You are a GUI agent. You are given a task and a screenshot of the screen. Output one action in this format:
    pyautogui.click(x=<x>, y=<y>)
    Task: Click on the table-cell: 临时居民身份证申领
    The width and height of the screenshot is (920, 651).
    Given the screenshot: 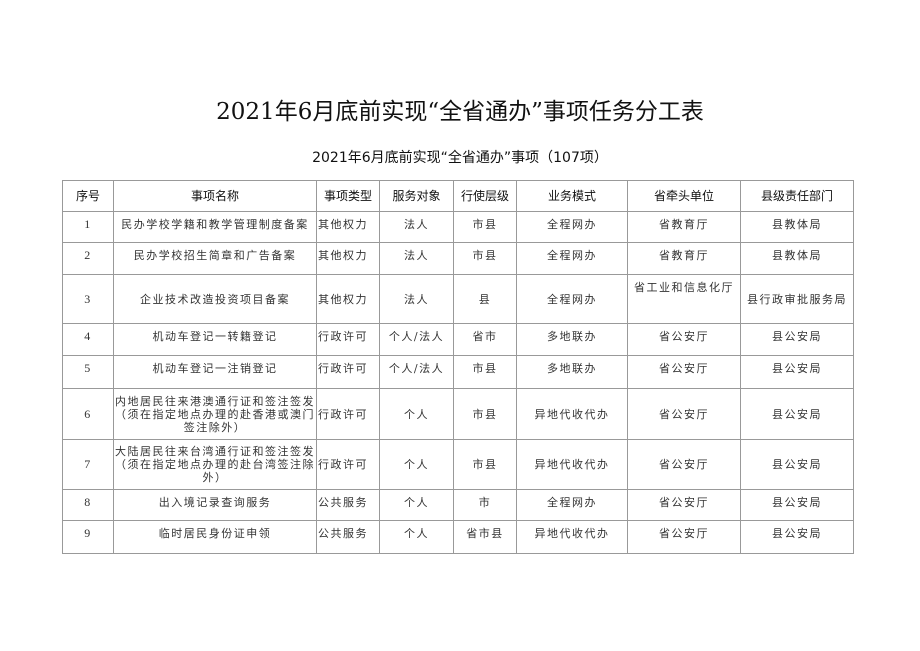 What is the action you would take?
    pyautogui.click(x=215, y=537)
    